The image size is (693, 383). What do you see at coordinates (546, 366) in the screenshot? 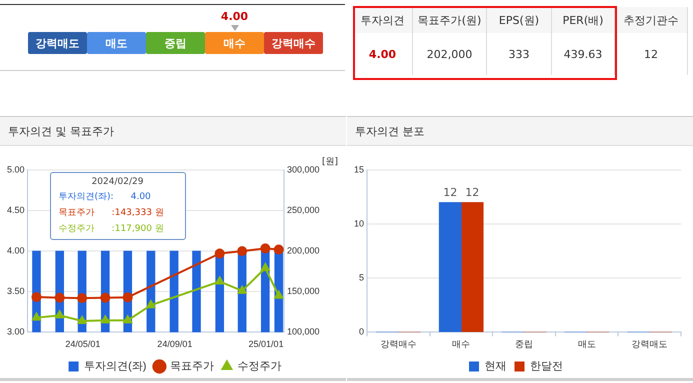
I see `legend-label: 한달전` at bounding box center [546, 366].